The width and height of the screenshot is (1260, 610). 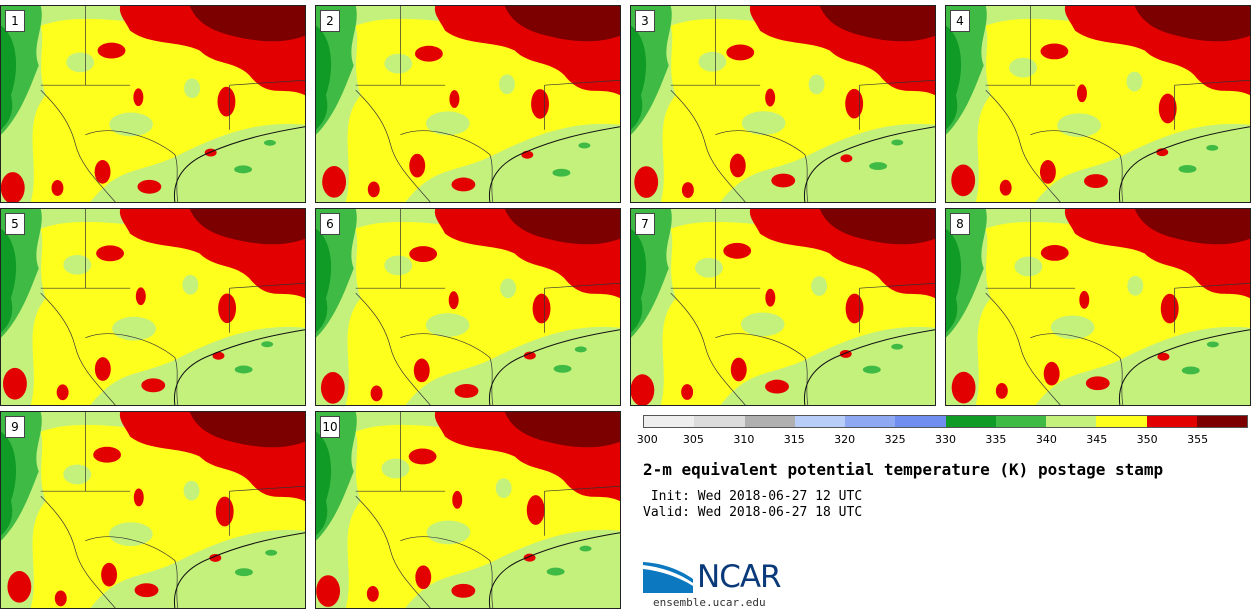 I want to click on panel-number: 1, so click(x=15, y=21).